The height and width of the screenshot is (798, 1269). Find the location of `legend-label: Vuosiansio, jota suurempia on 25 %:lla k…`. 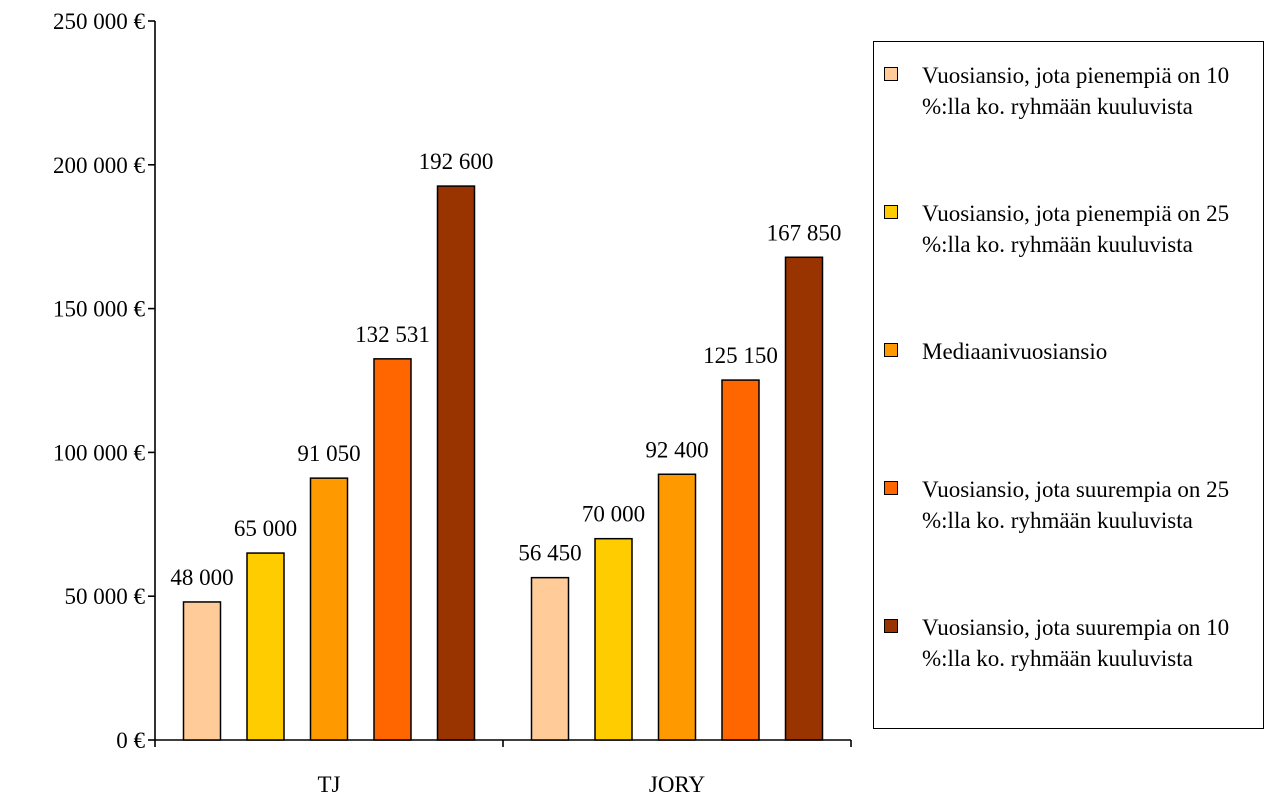

legend-label: Vuosiansio, jota suurempia on 25 %:lla k… is located at coordinates (1076, 505).